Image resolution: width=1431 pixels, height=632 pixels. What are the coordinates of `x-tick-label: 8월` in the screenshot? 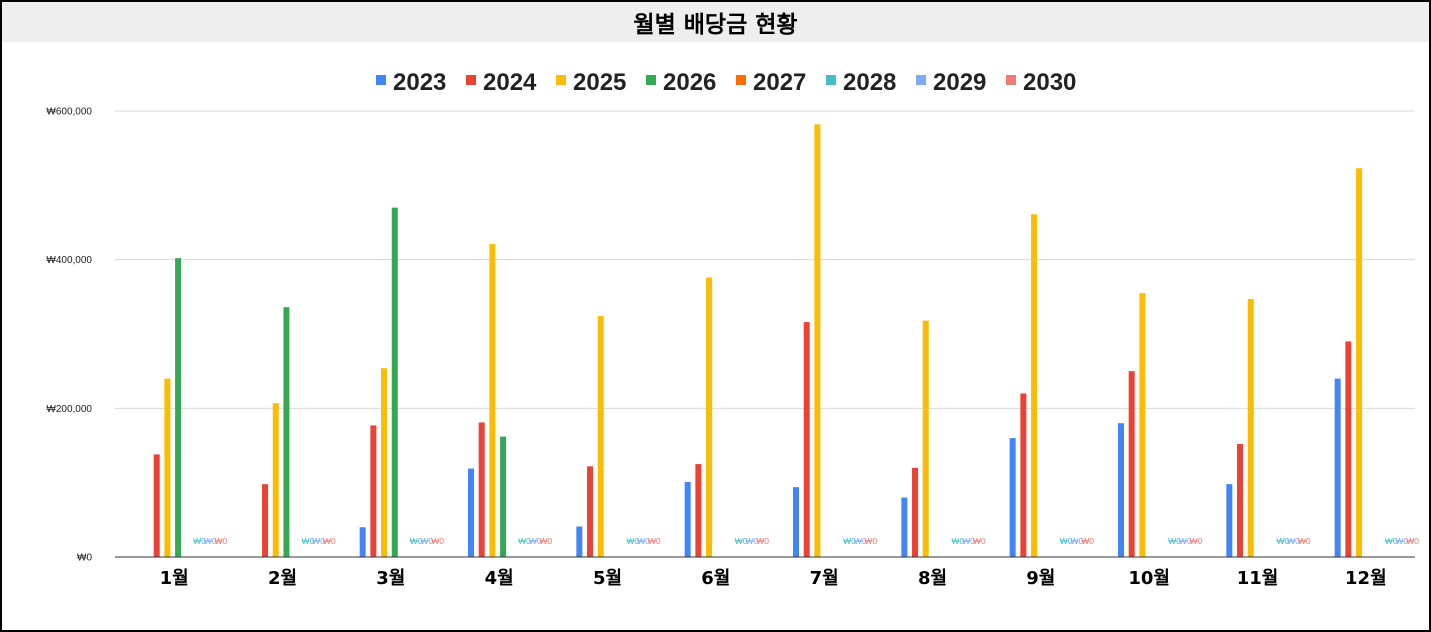 It's located at (932, 578).